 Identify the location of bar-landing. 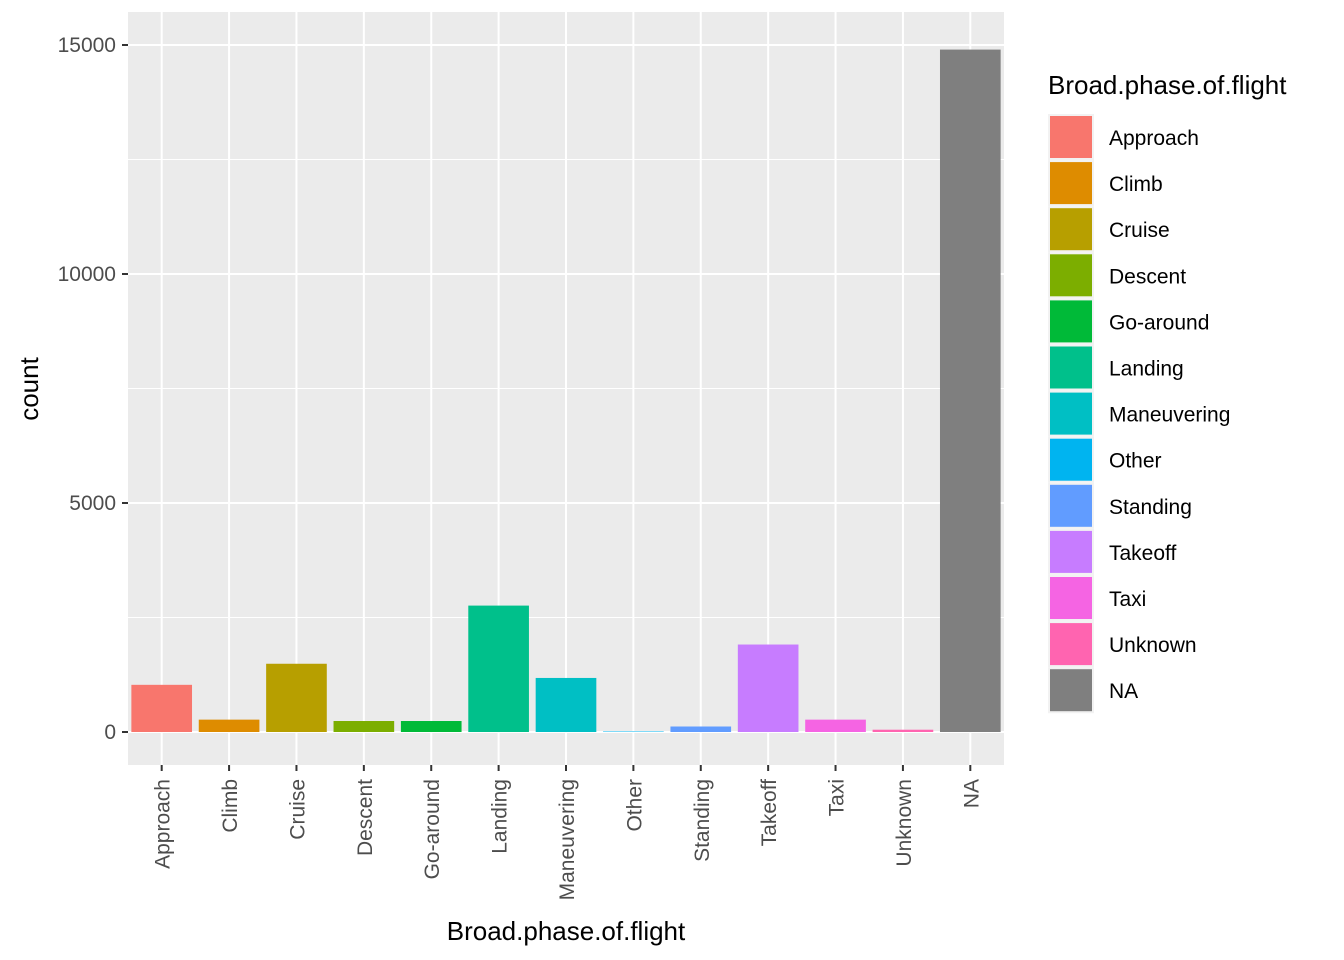
(498, 668).